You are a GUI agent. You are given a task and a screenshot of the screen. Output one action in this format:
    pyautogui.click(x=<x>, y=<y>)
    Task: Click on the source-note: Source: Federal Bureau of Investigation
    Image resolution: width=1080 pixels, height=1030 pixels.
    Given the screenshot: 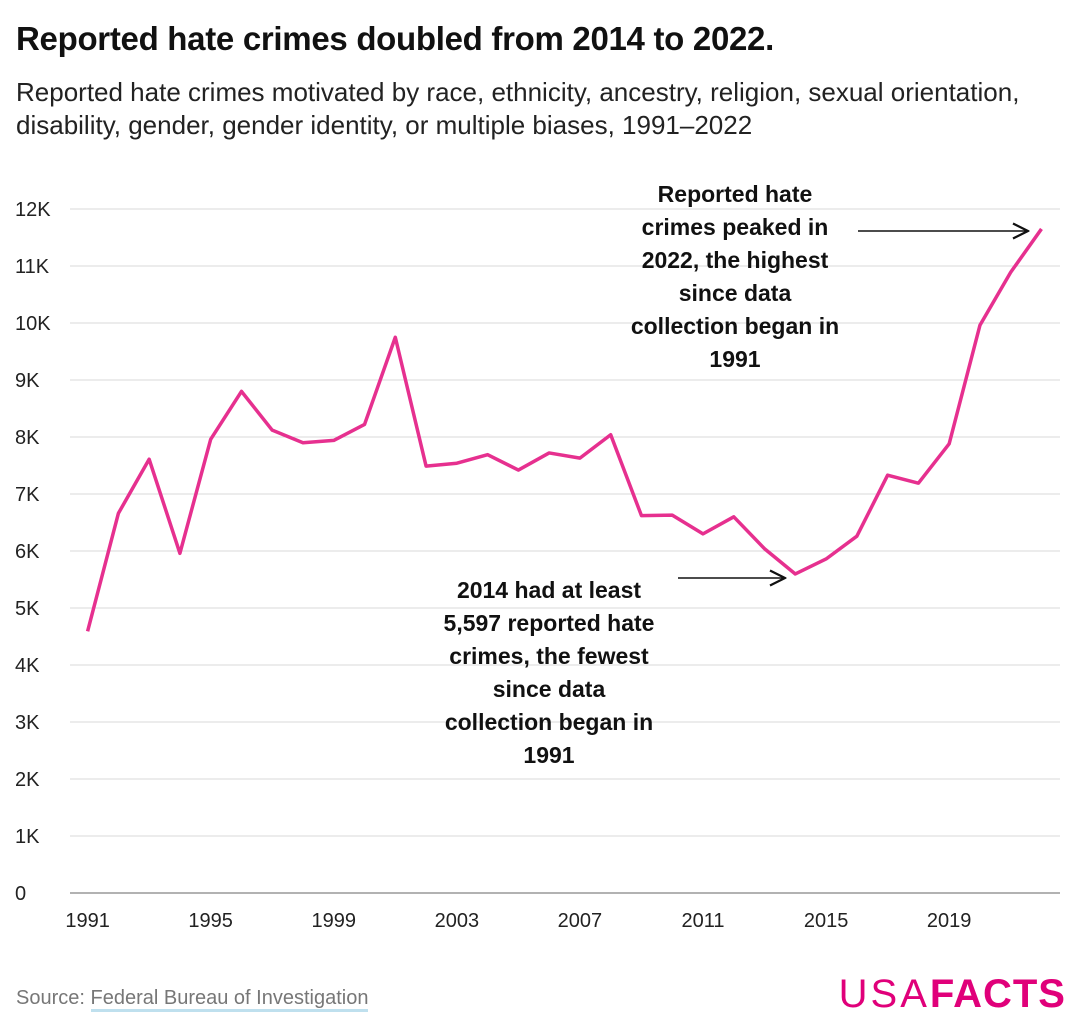 What is the action you would take?
    pyautogui.click(x=192, y=999)
    